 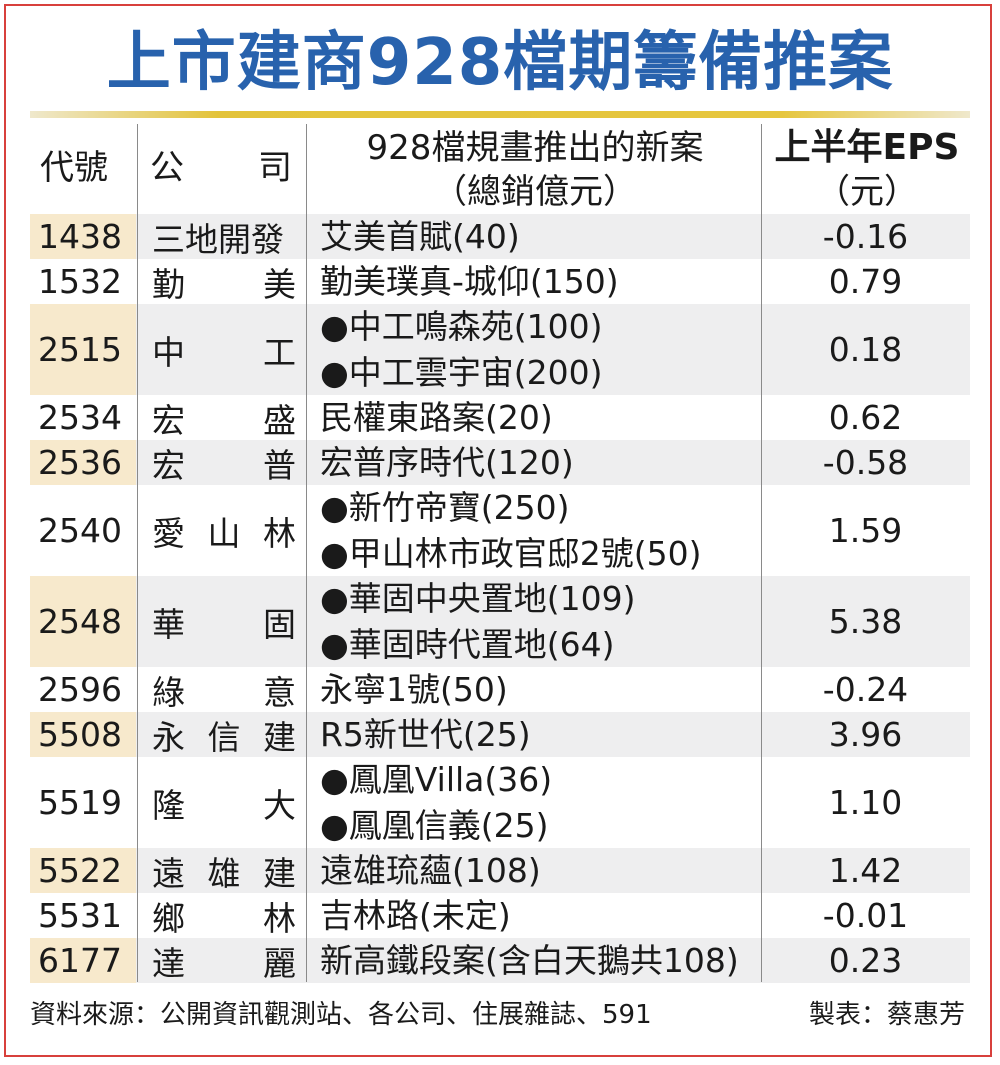 I want to click on table-row: 2540 愛山林 ●新竹帝寶(250) ●甲山林市政官邸2號(50) 1.59, so click(x=500, y=530).